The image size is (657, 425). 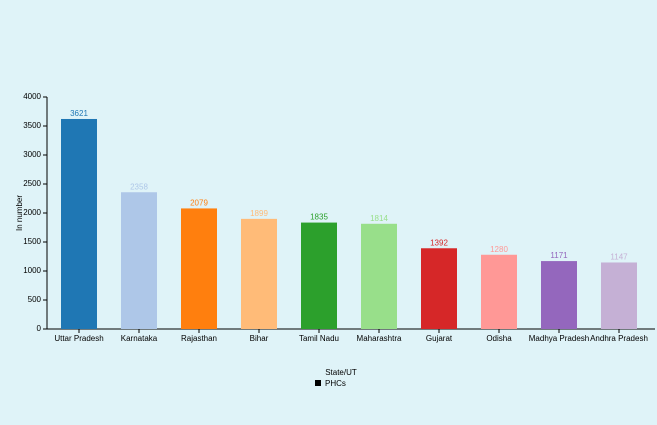 I want to click on data-label: 1171, so click(x=559, y=255).